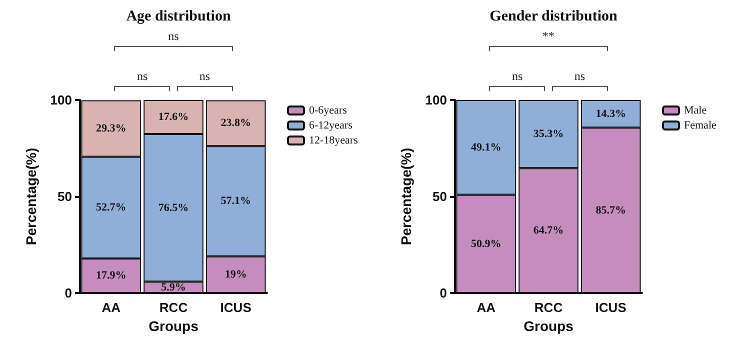  What do you see at coordinates (111, 276) in the screenshot?
I see `data-label: 17.9%` at bounding box center [111, 276].